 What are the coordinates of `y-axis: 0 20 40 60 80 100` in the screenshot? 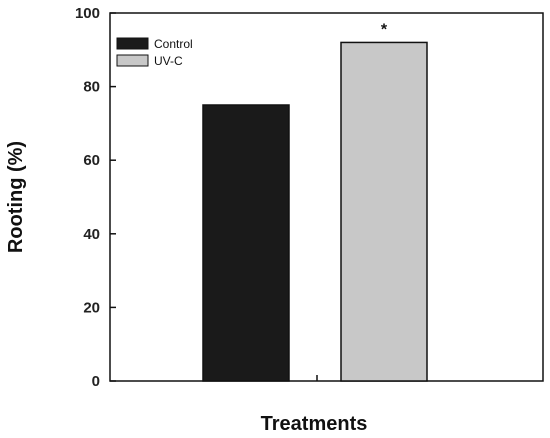 It's located at (95, 197).